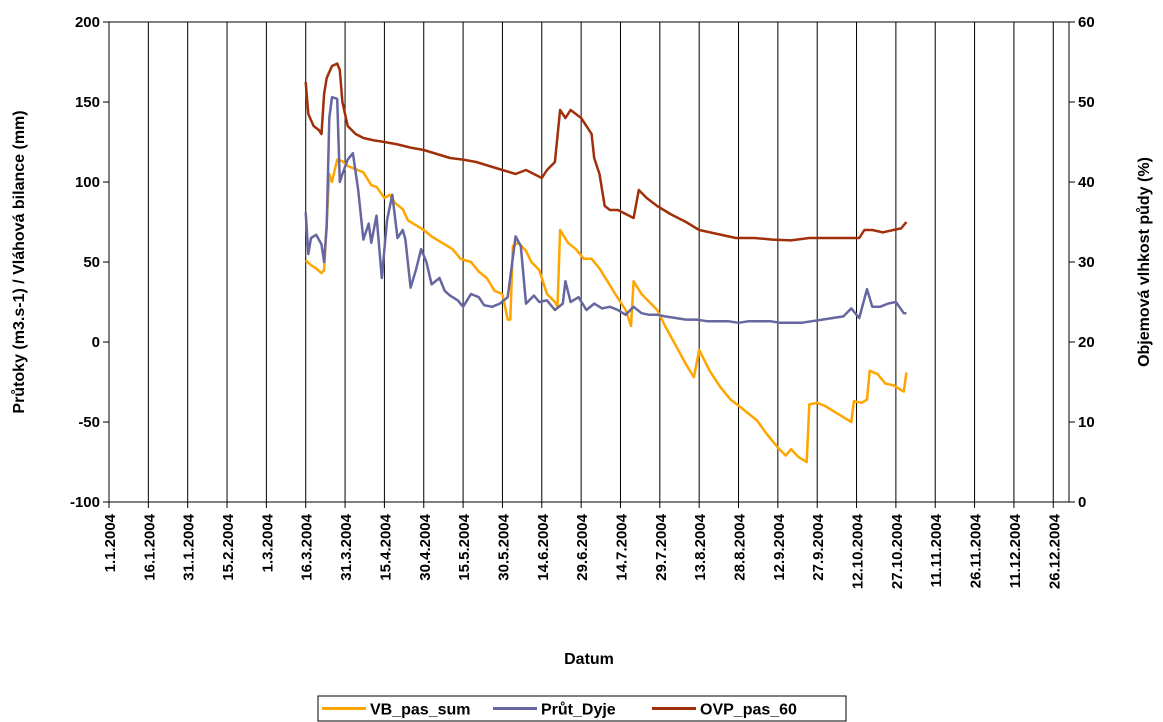 The height and width of the screenshot is (722, 1163). Describe the element at coordinates (589, 659) in the screenshot. I see `x-axis-title: Datum` at that location.